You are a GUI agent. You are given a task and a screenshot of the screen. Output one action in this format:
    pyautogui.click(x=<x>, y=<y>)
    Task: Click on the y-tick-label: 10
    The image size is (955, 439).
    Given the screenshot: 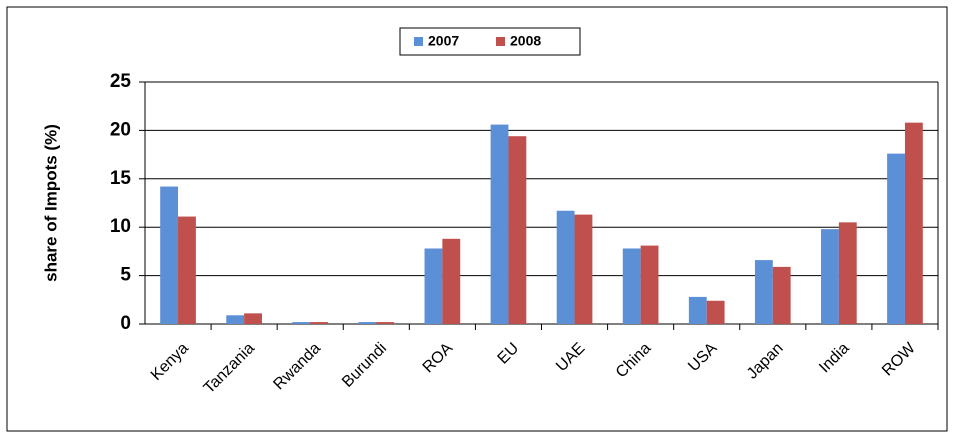 What is the action you would take?
    pyautogui.click(x=120, y=226)
    